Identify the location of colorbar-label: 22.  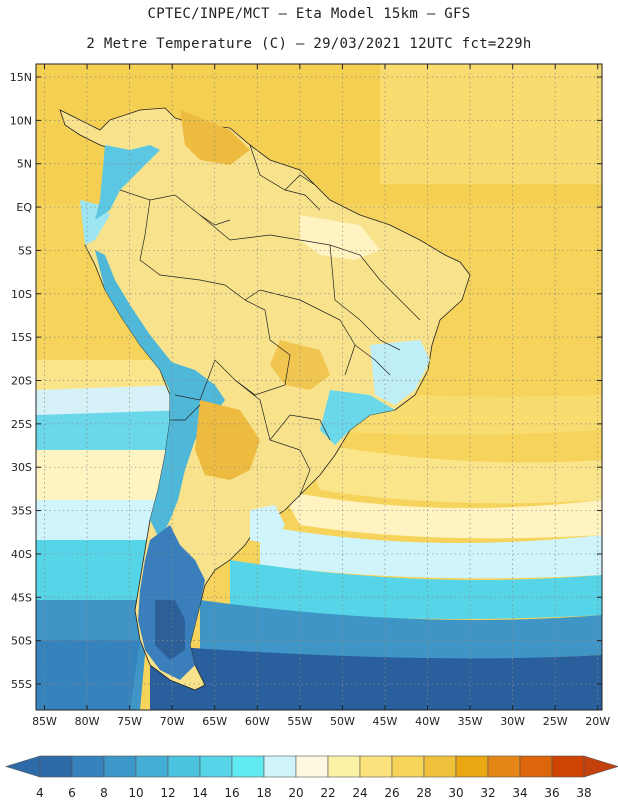
(327, 793).